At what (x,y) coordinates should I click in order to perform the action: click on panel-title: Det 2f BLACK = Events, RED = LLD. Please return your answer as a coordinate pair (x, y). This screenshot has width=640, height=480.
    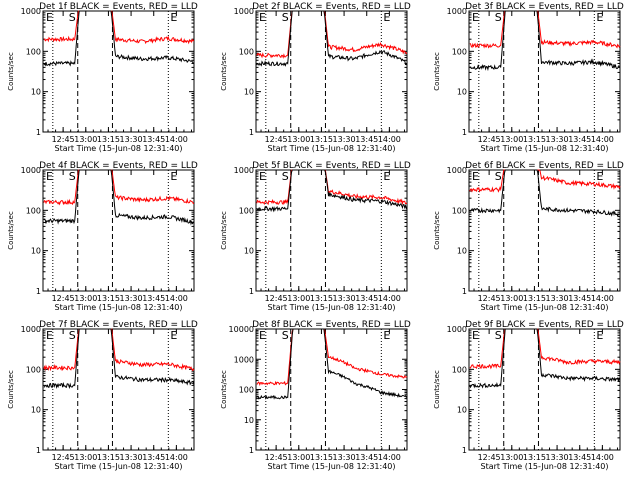
    Looking at the image, I should click on (331, 7).